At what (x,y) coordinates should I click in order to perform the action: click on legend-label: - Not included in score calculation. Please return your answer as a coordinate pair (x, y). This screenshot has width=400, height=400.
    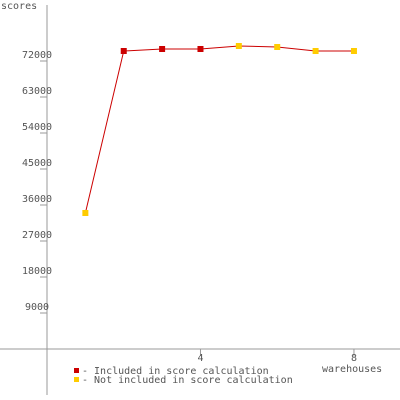
    Looking at the image, I should click on (187, 380).